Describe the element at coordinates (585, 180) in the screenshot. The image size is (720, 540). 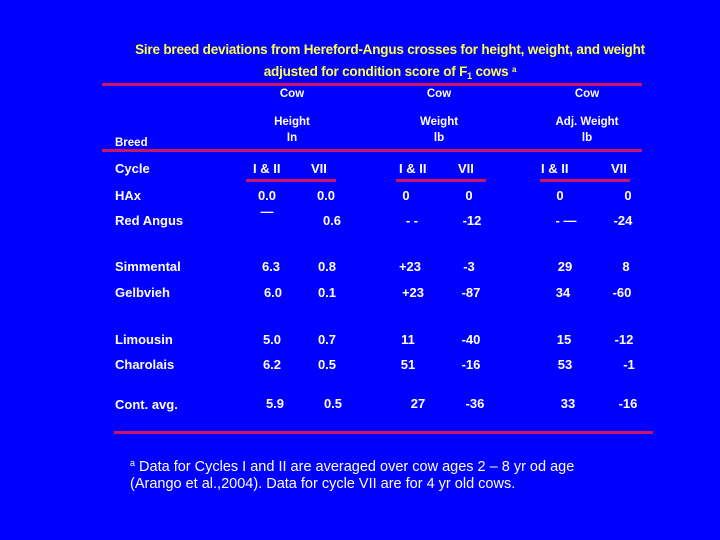
I see `adj-weight-cycle-underline` at that location.